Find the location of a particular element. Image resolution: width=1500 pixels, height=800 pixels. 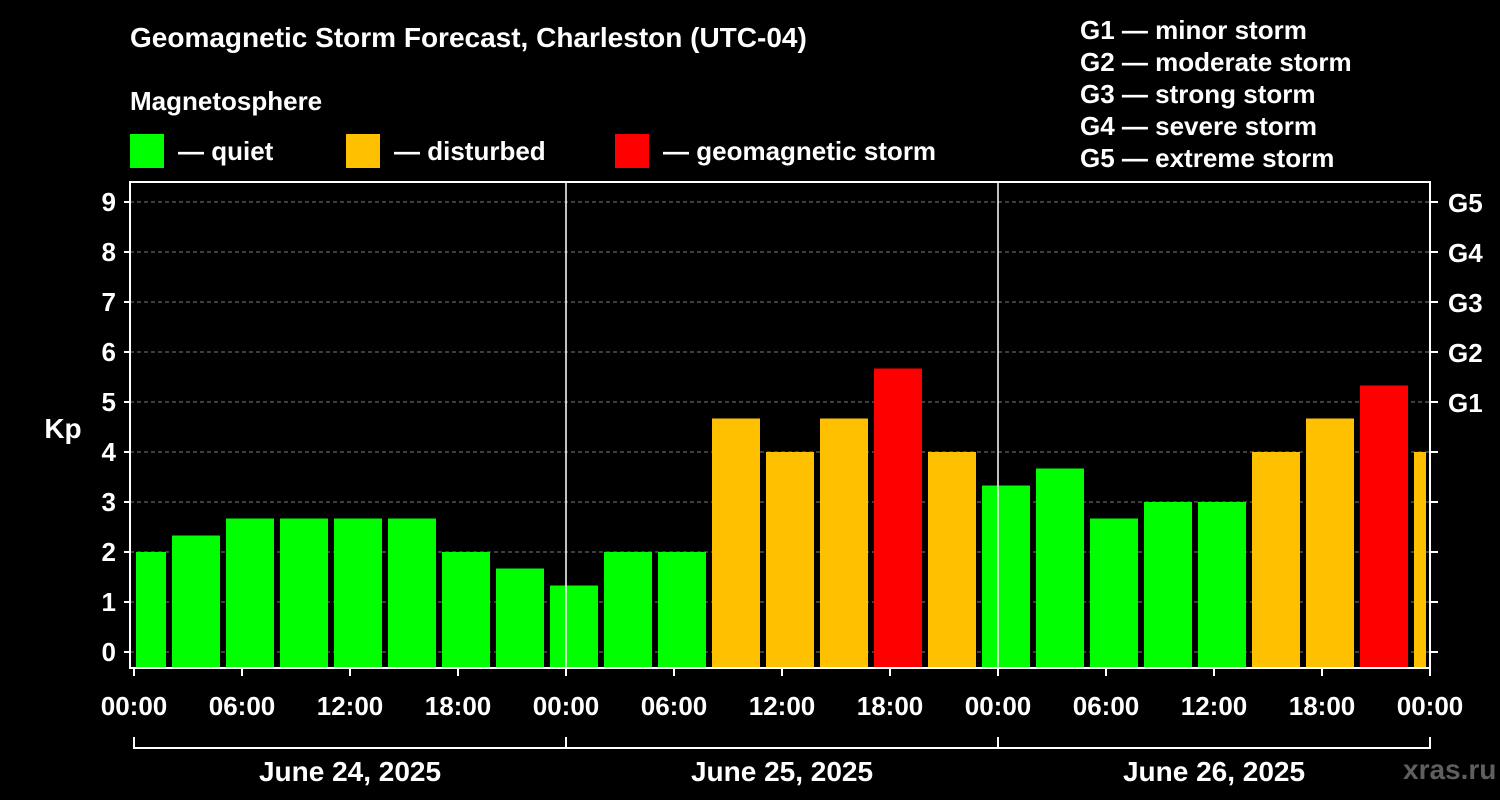

y-tick-label: 4 is located at coordinates (109, 452).